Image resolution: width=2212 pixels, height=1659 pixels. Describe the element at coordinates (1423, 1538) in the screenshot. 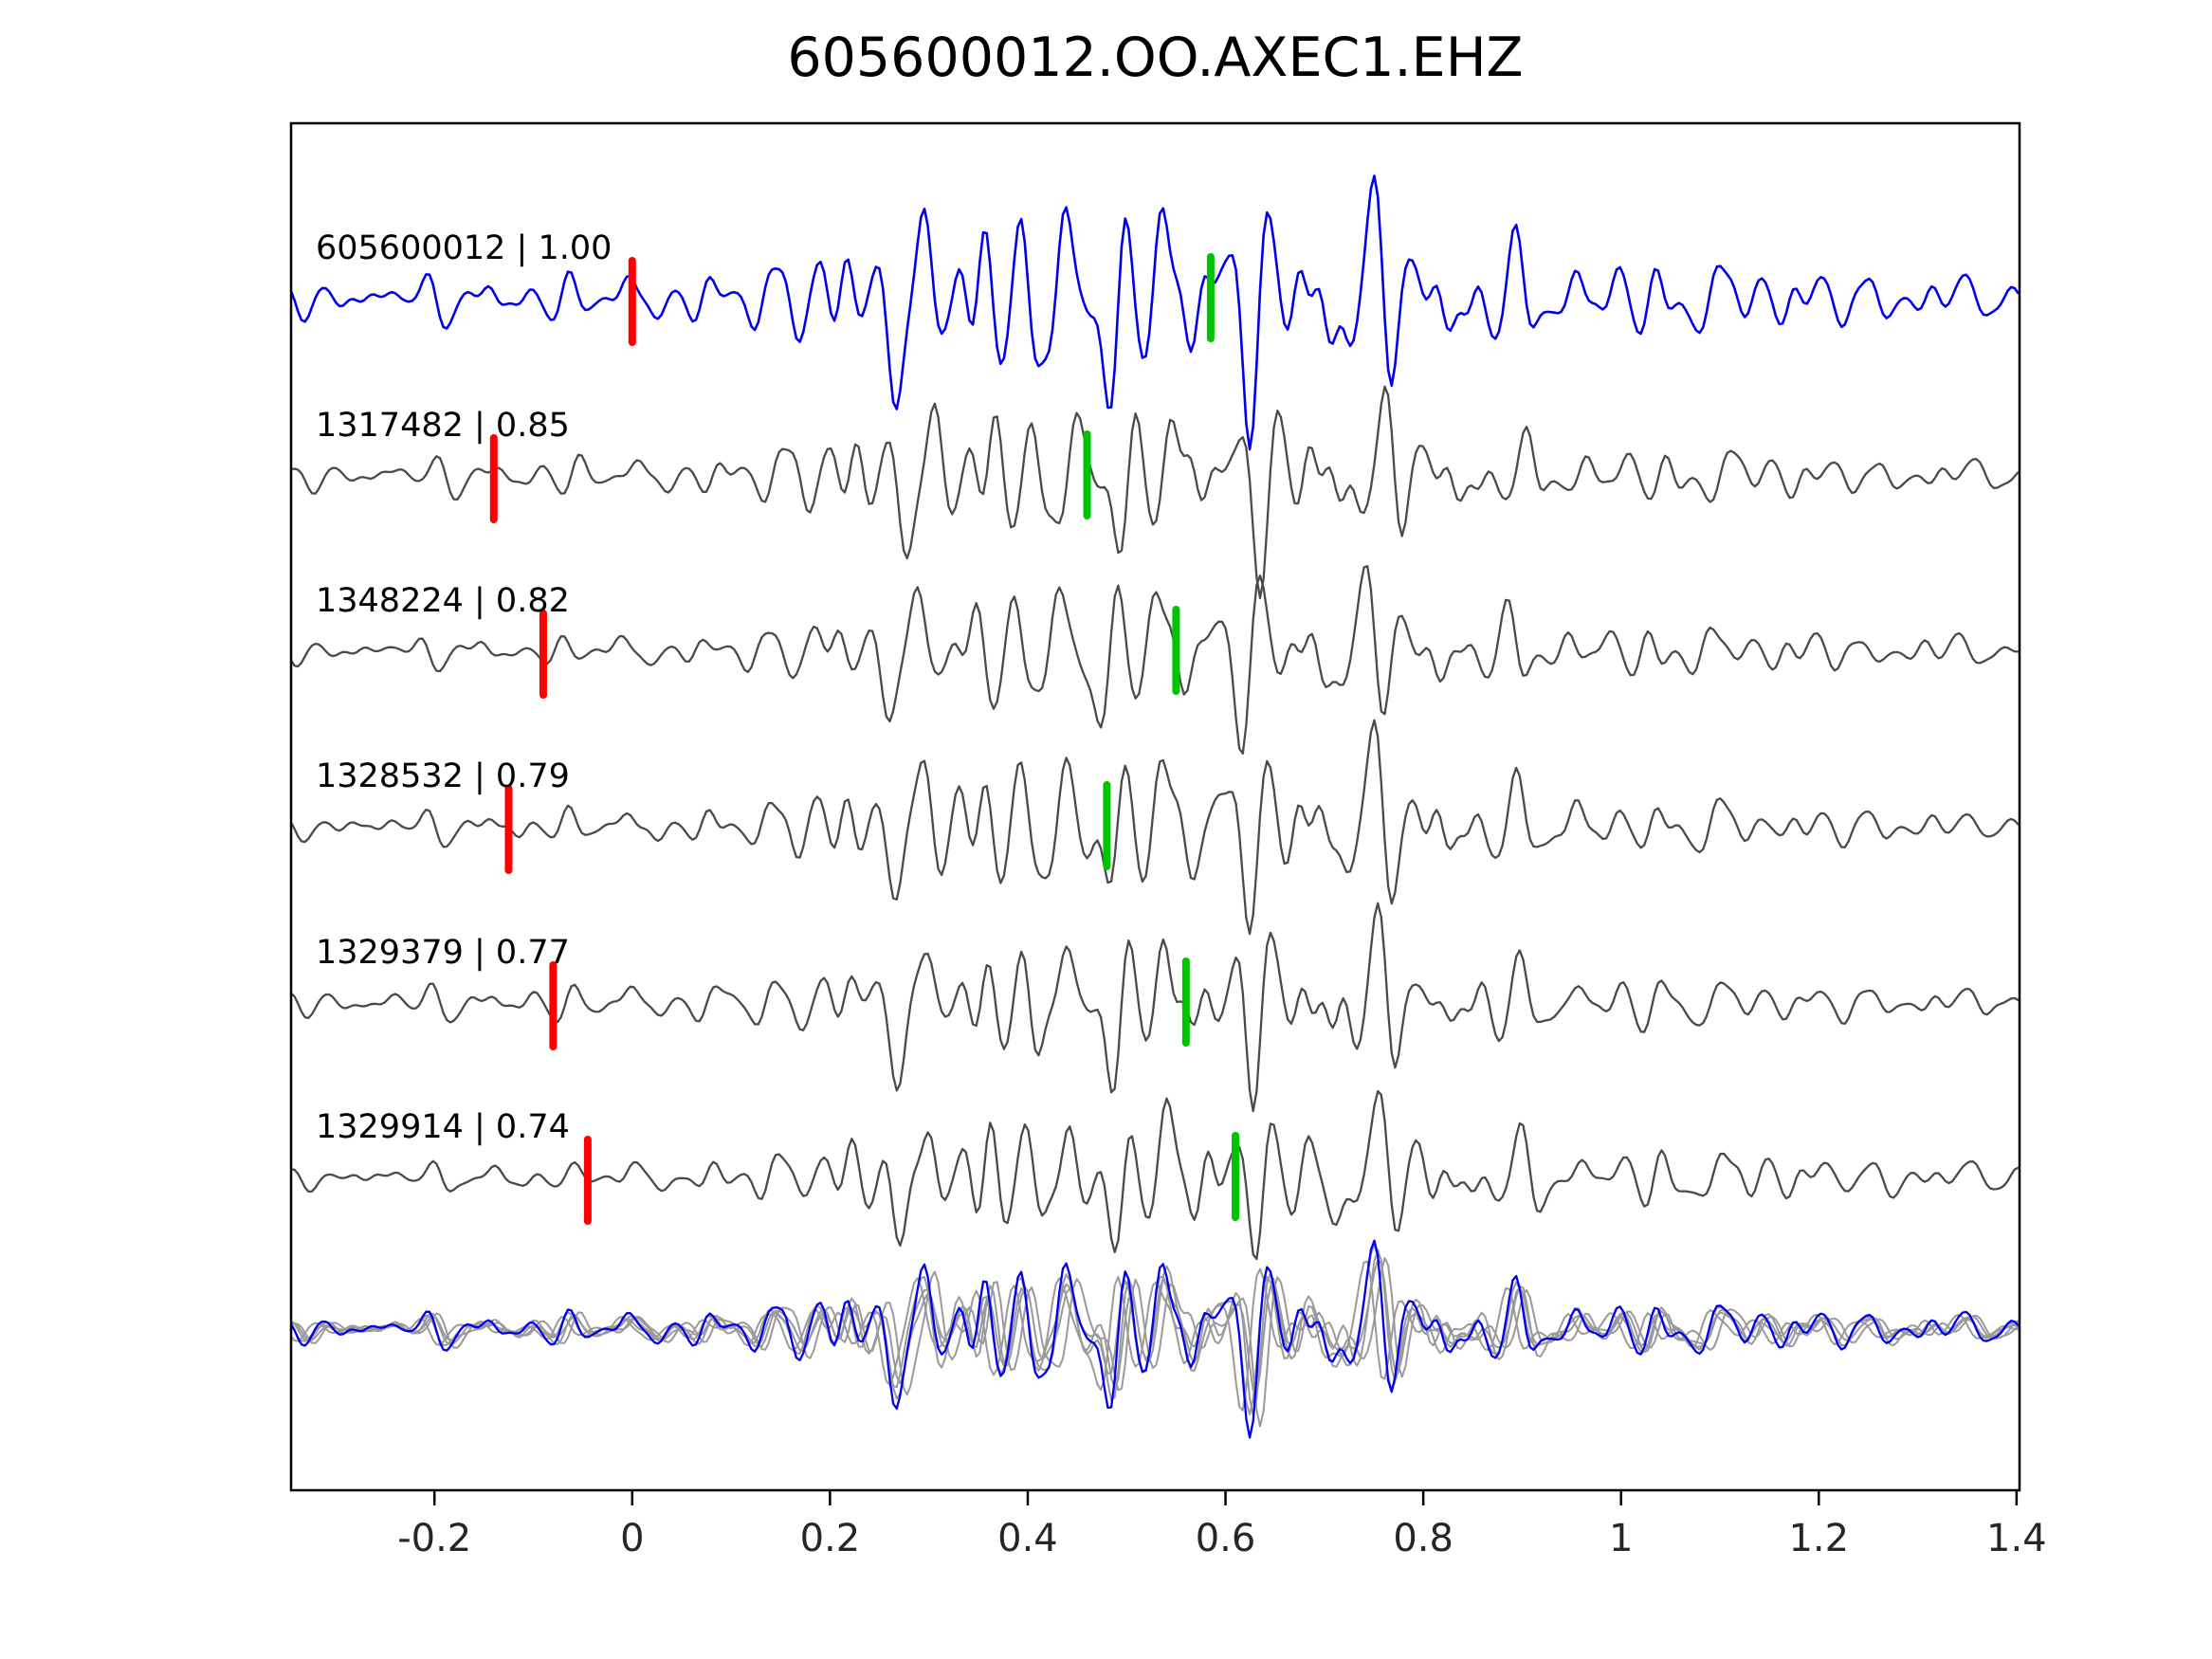

I see `x-axis-tick-label: 0.8` at that location.